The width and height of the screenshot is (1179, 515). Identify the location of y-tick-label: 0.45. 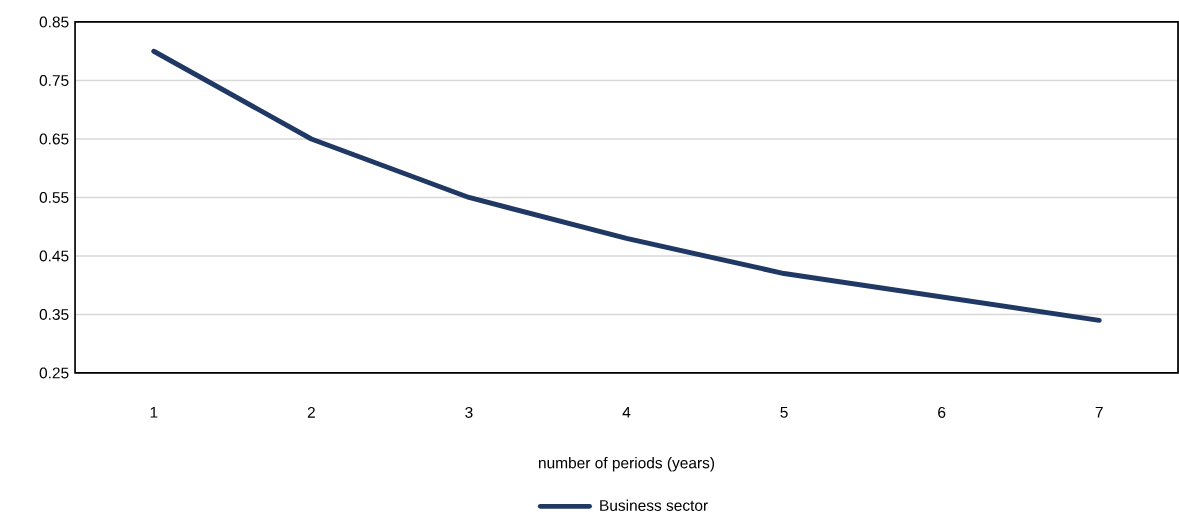
(54, 256).